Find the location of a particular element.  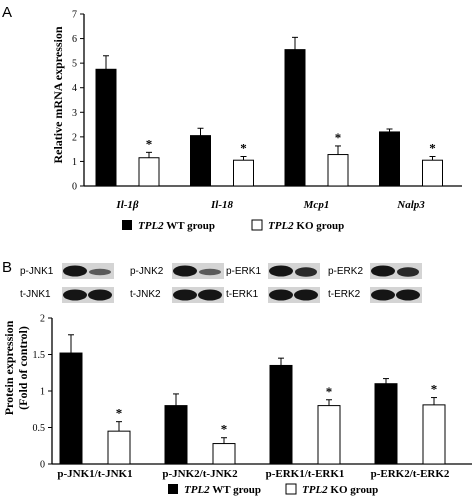

blot-label-total: t-ERK2 is located at coordinates (344, 294).